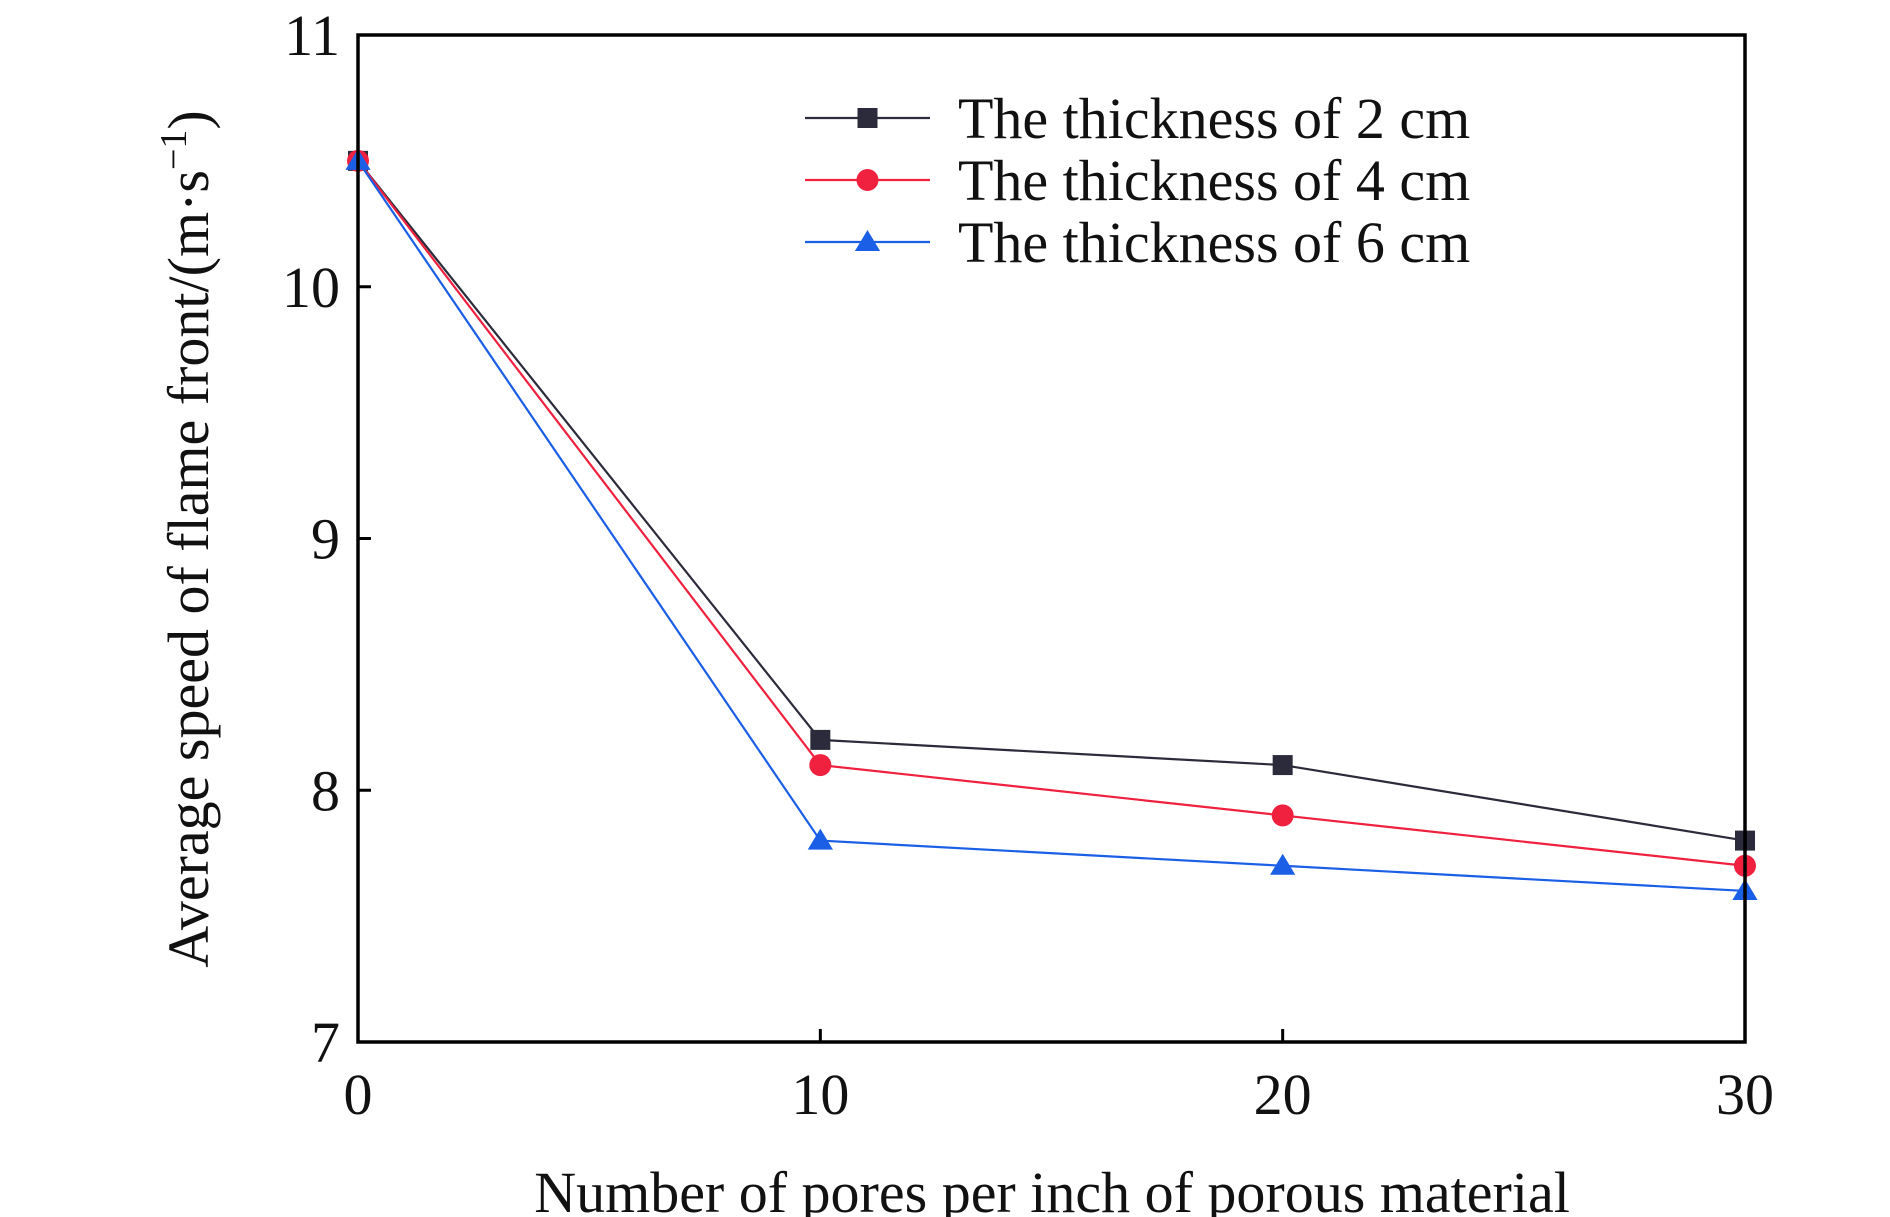  What do you see at coordinates (1745, 1094) in the screenshot?
I see `x-tick-label: 30` at bounding box center [1745, 1094].